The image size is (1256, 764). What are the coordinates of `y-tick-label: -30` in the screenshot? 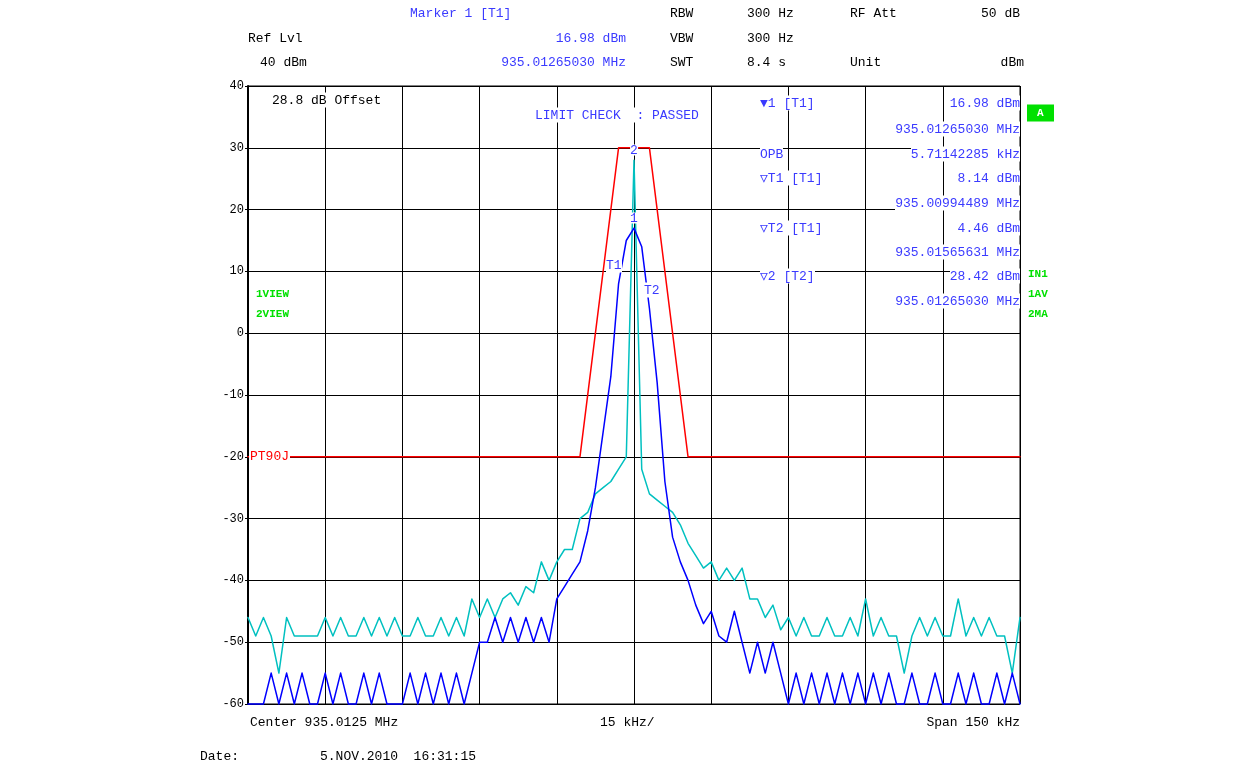 It's located at (233, 518).